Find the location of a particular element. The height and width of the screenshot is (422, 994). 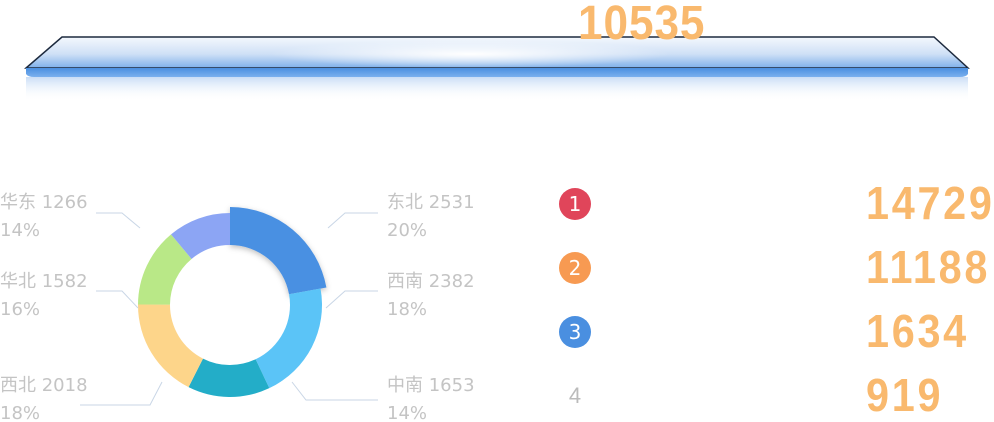

rank-badge: 3 is located at coordinates (575, 332).